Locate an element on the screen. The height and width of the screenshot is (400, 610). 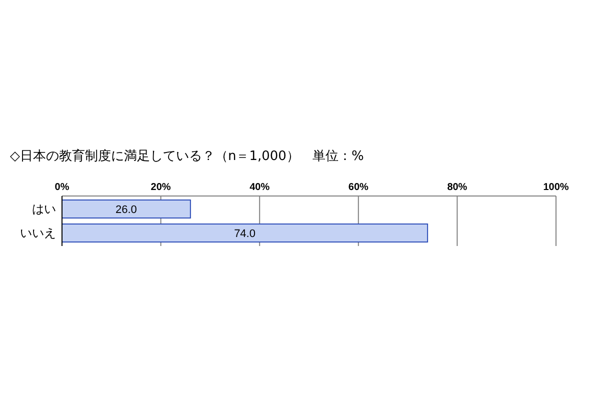
x-tick-label: 0% is located at coordinates (62, 187).